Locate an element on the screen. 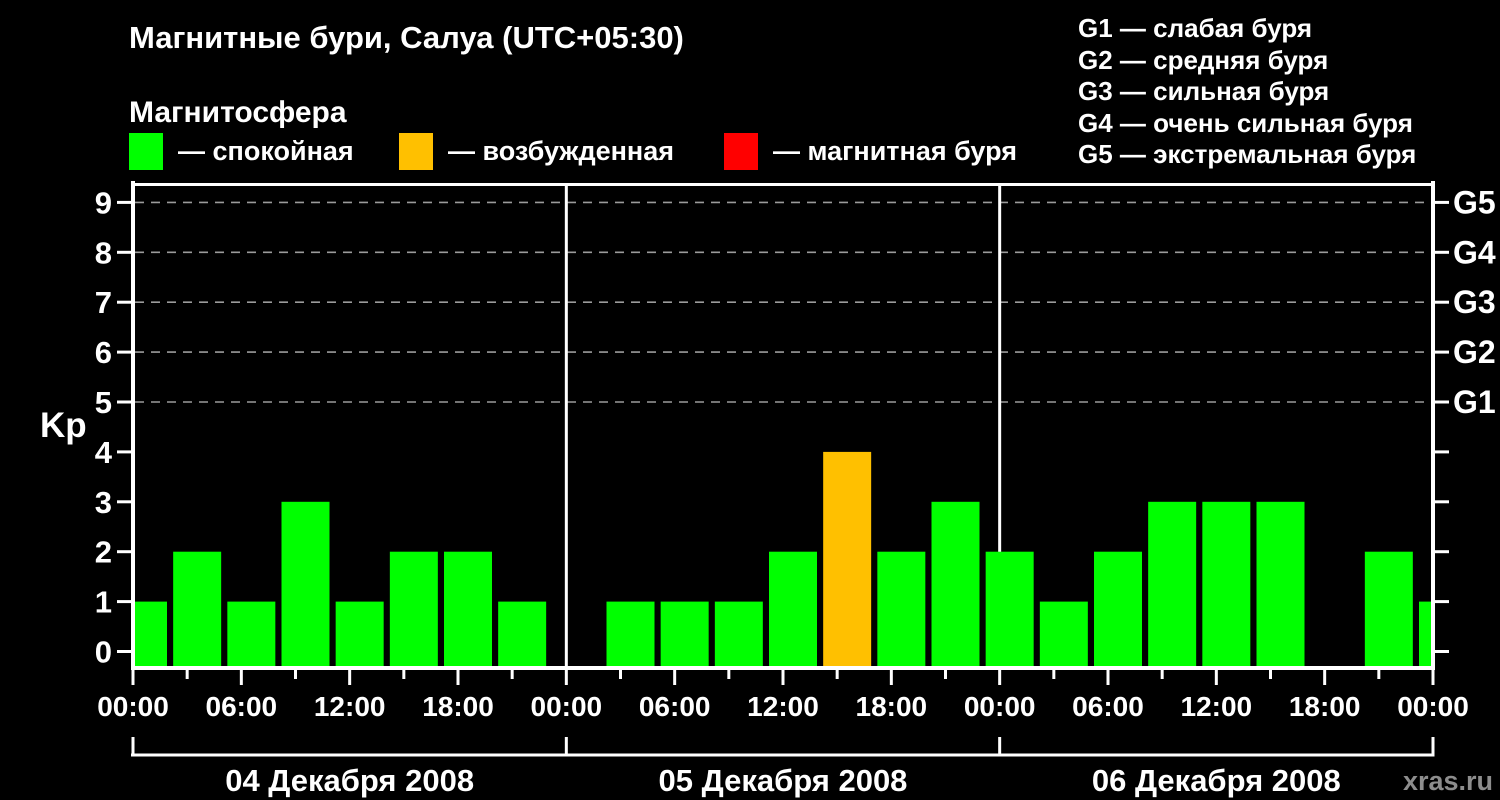  g-level-label-G3: G3 is located at coordinates (1474, 302).